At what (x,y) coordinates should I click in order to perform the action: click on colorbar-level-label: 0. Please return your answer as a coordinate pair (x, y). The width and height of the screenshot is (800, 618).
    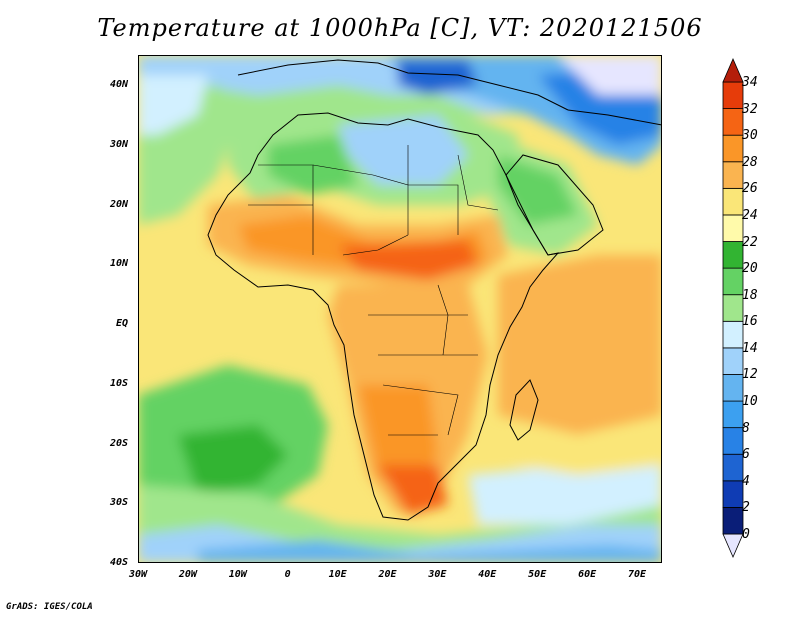
    Looking at the image, I should click on (746, 534).